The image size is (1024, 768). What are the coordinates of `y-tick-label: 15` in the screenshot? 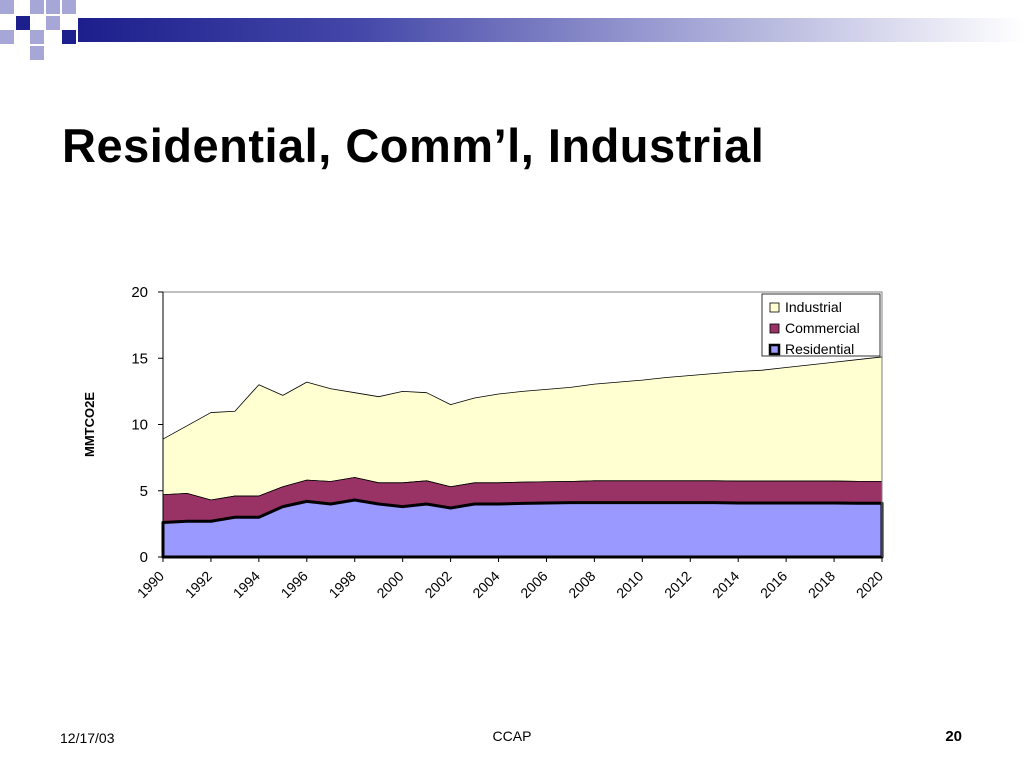 It's located at (139, 358).